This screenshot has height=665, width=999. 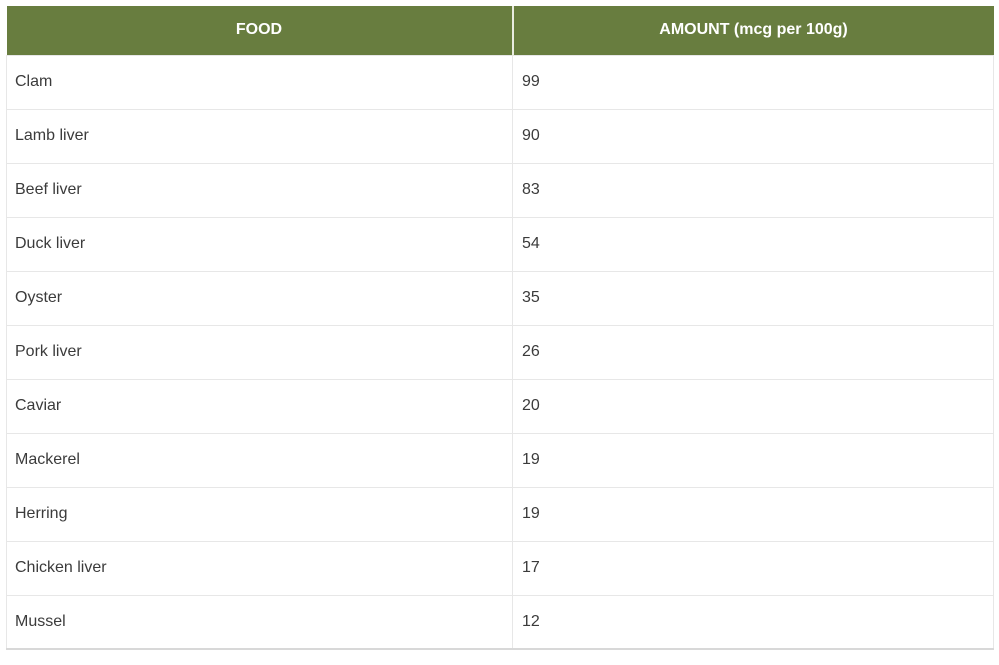 I want to click on amount-cell: 17, so click(x=753, y=568).